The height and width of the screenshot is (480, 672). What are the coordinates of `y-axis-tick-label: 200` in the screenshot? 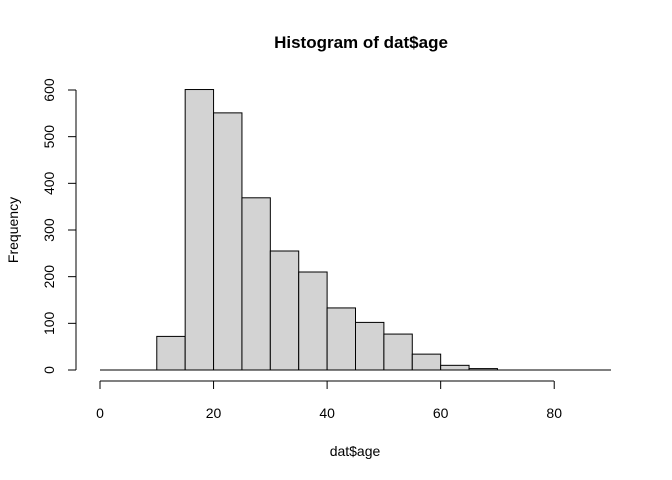 It's located at (49, 277).